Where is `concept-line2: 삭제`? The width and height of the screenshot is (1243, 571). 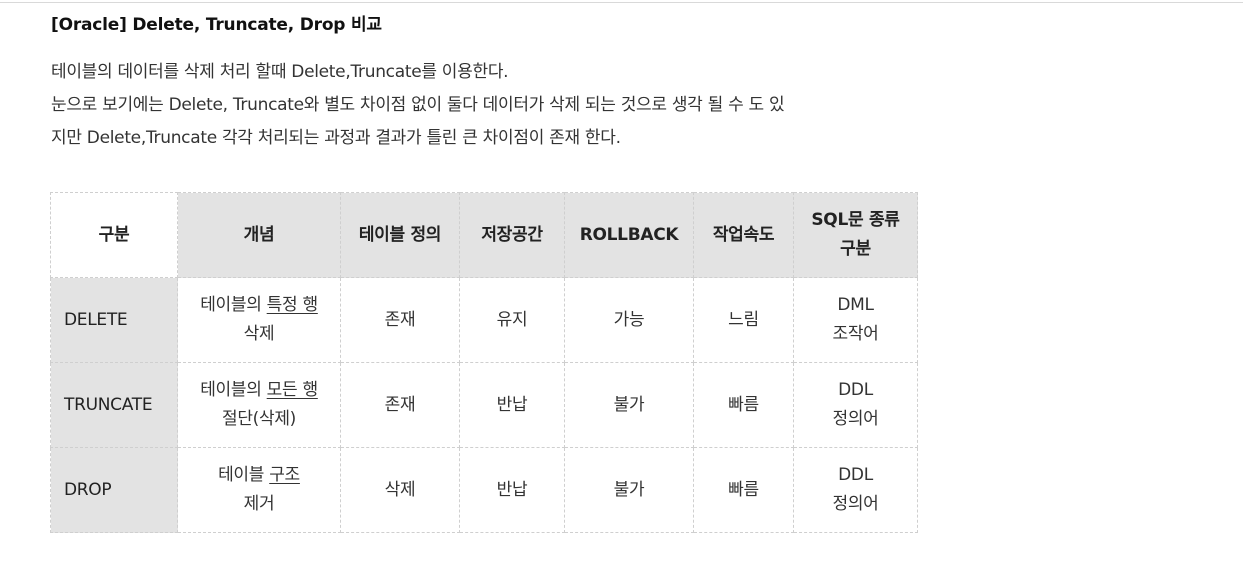 concept-line2: 삭제 is located at coordinates (259, 334).